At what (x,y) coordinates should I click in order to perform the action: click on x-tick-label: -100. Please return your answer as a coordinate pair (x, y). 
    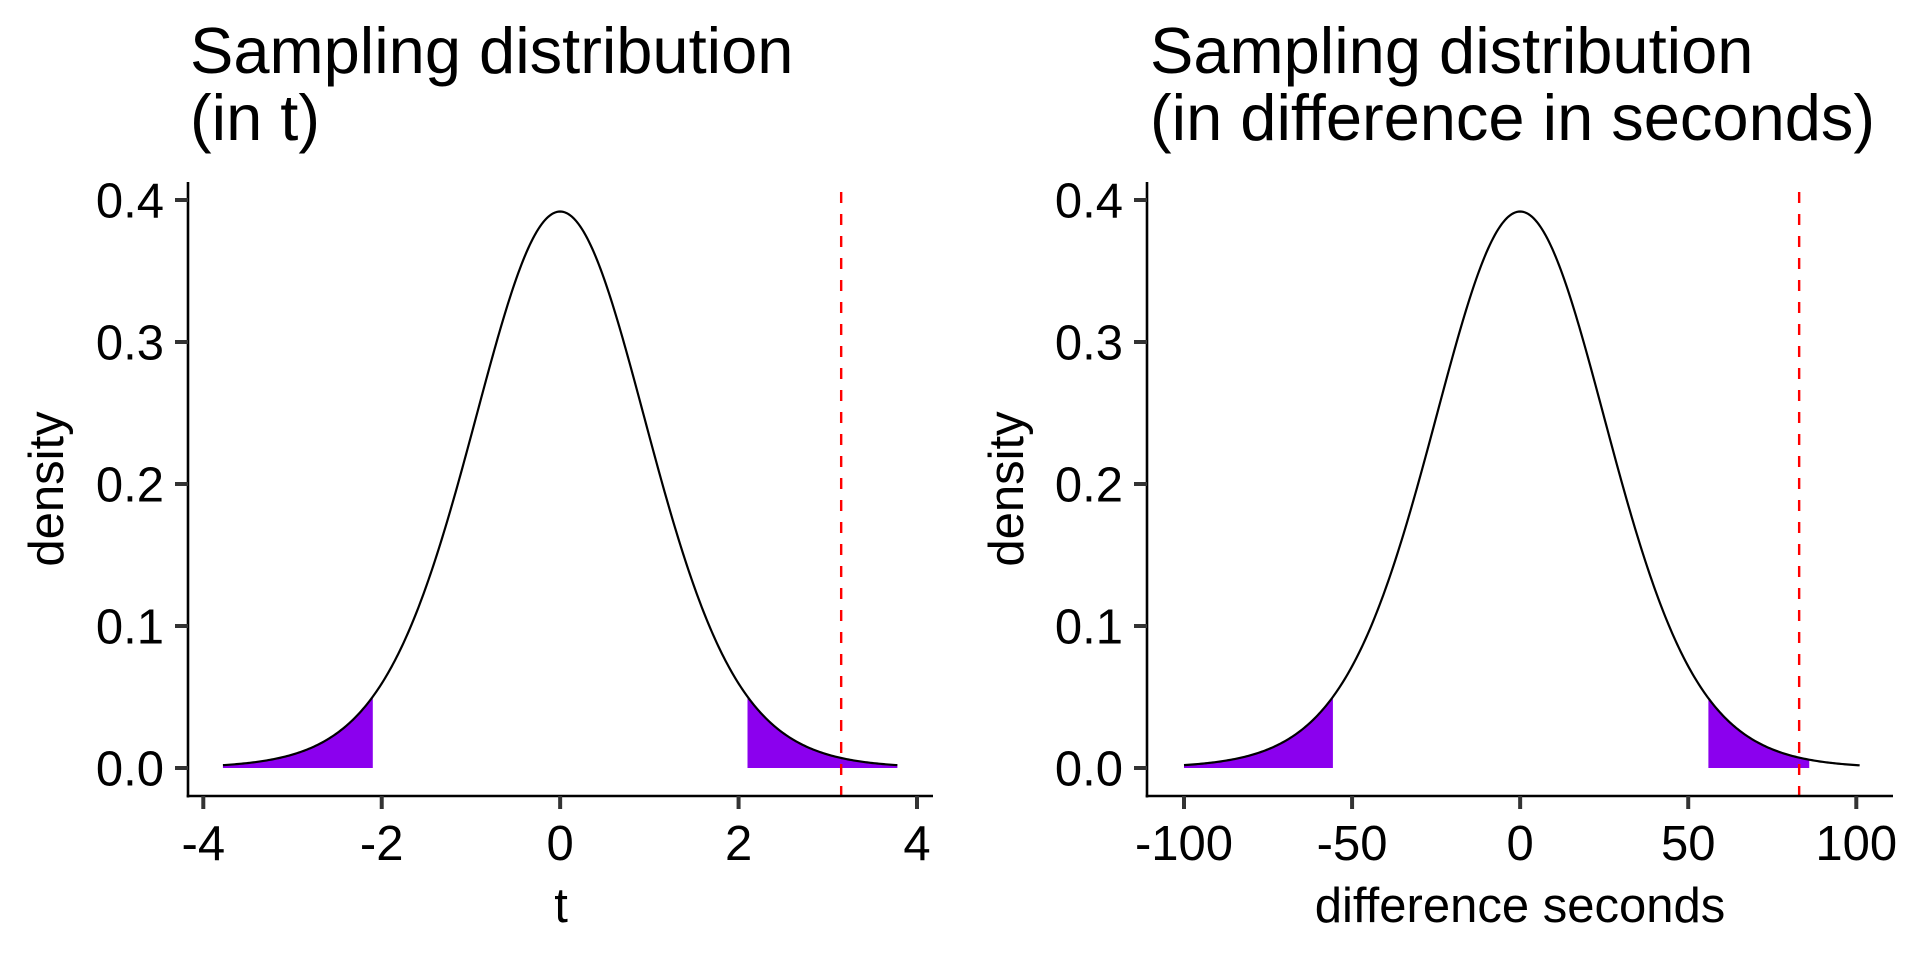
    Looking at the image, I should click on (1184, 844).